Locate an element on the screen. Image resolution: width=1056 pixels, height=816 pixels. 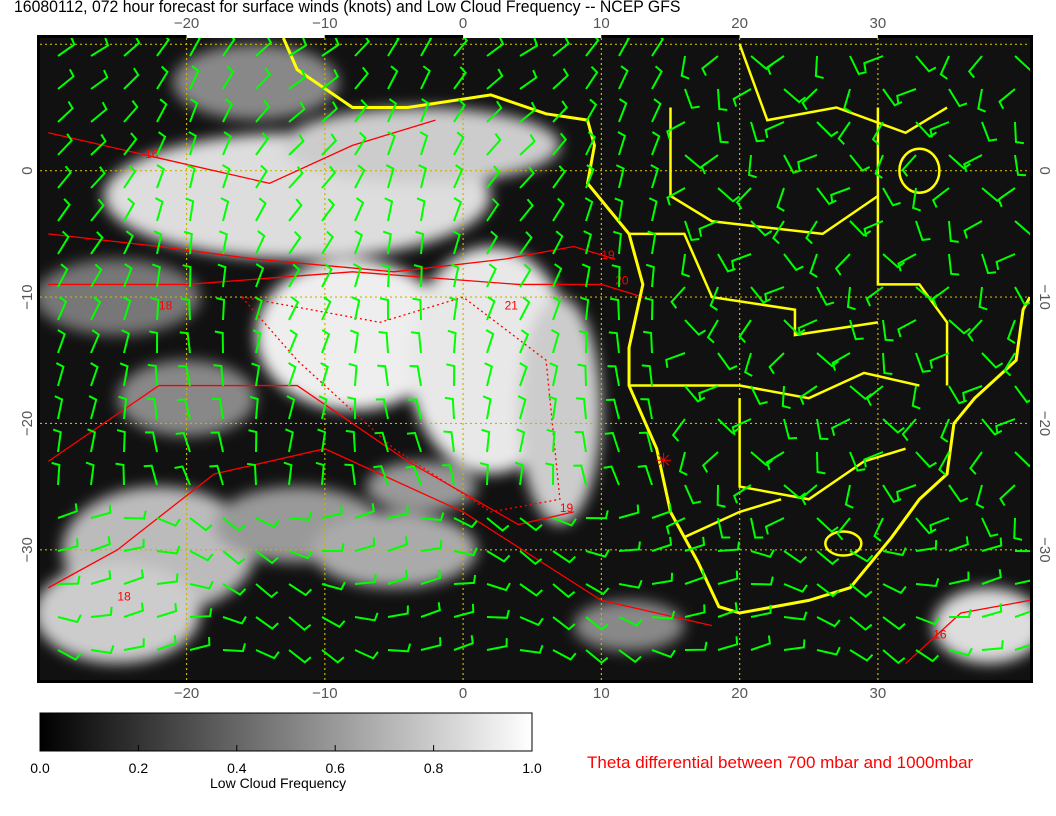
contour-label: 19 is located at coordinates (567, 508).